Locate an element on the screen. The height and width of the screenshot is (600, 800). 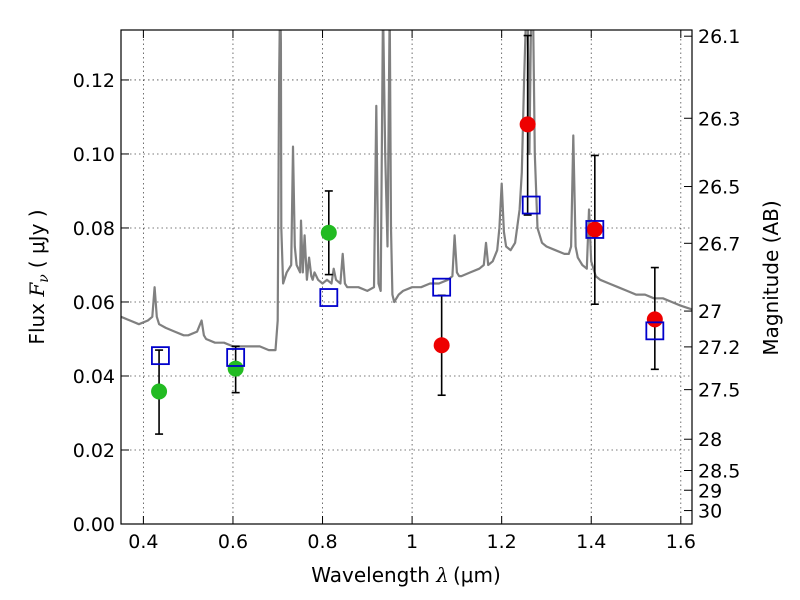
x-tick-label: 1.6 is located at coordinates (681, 542).